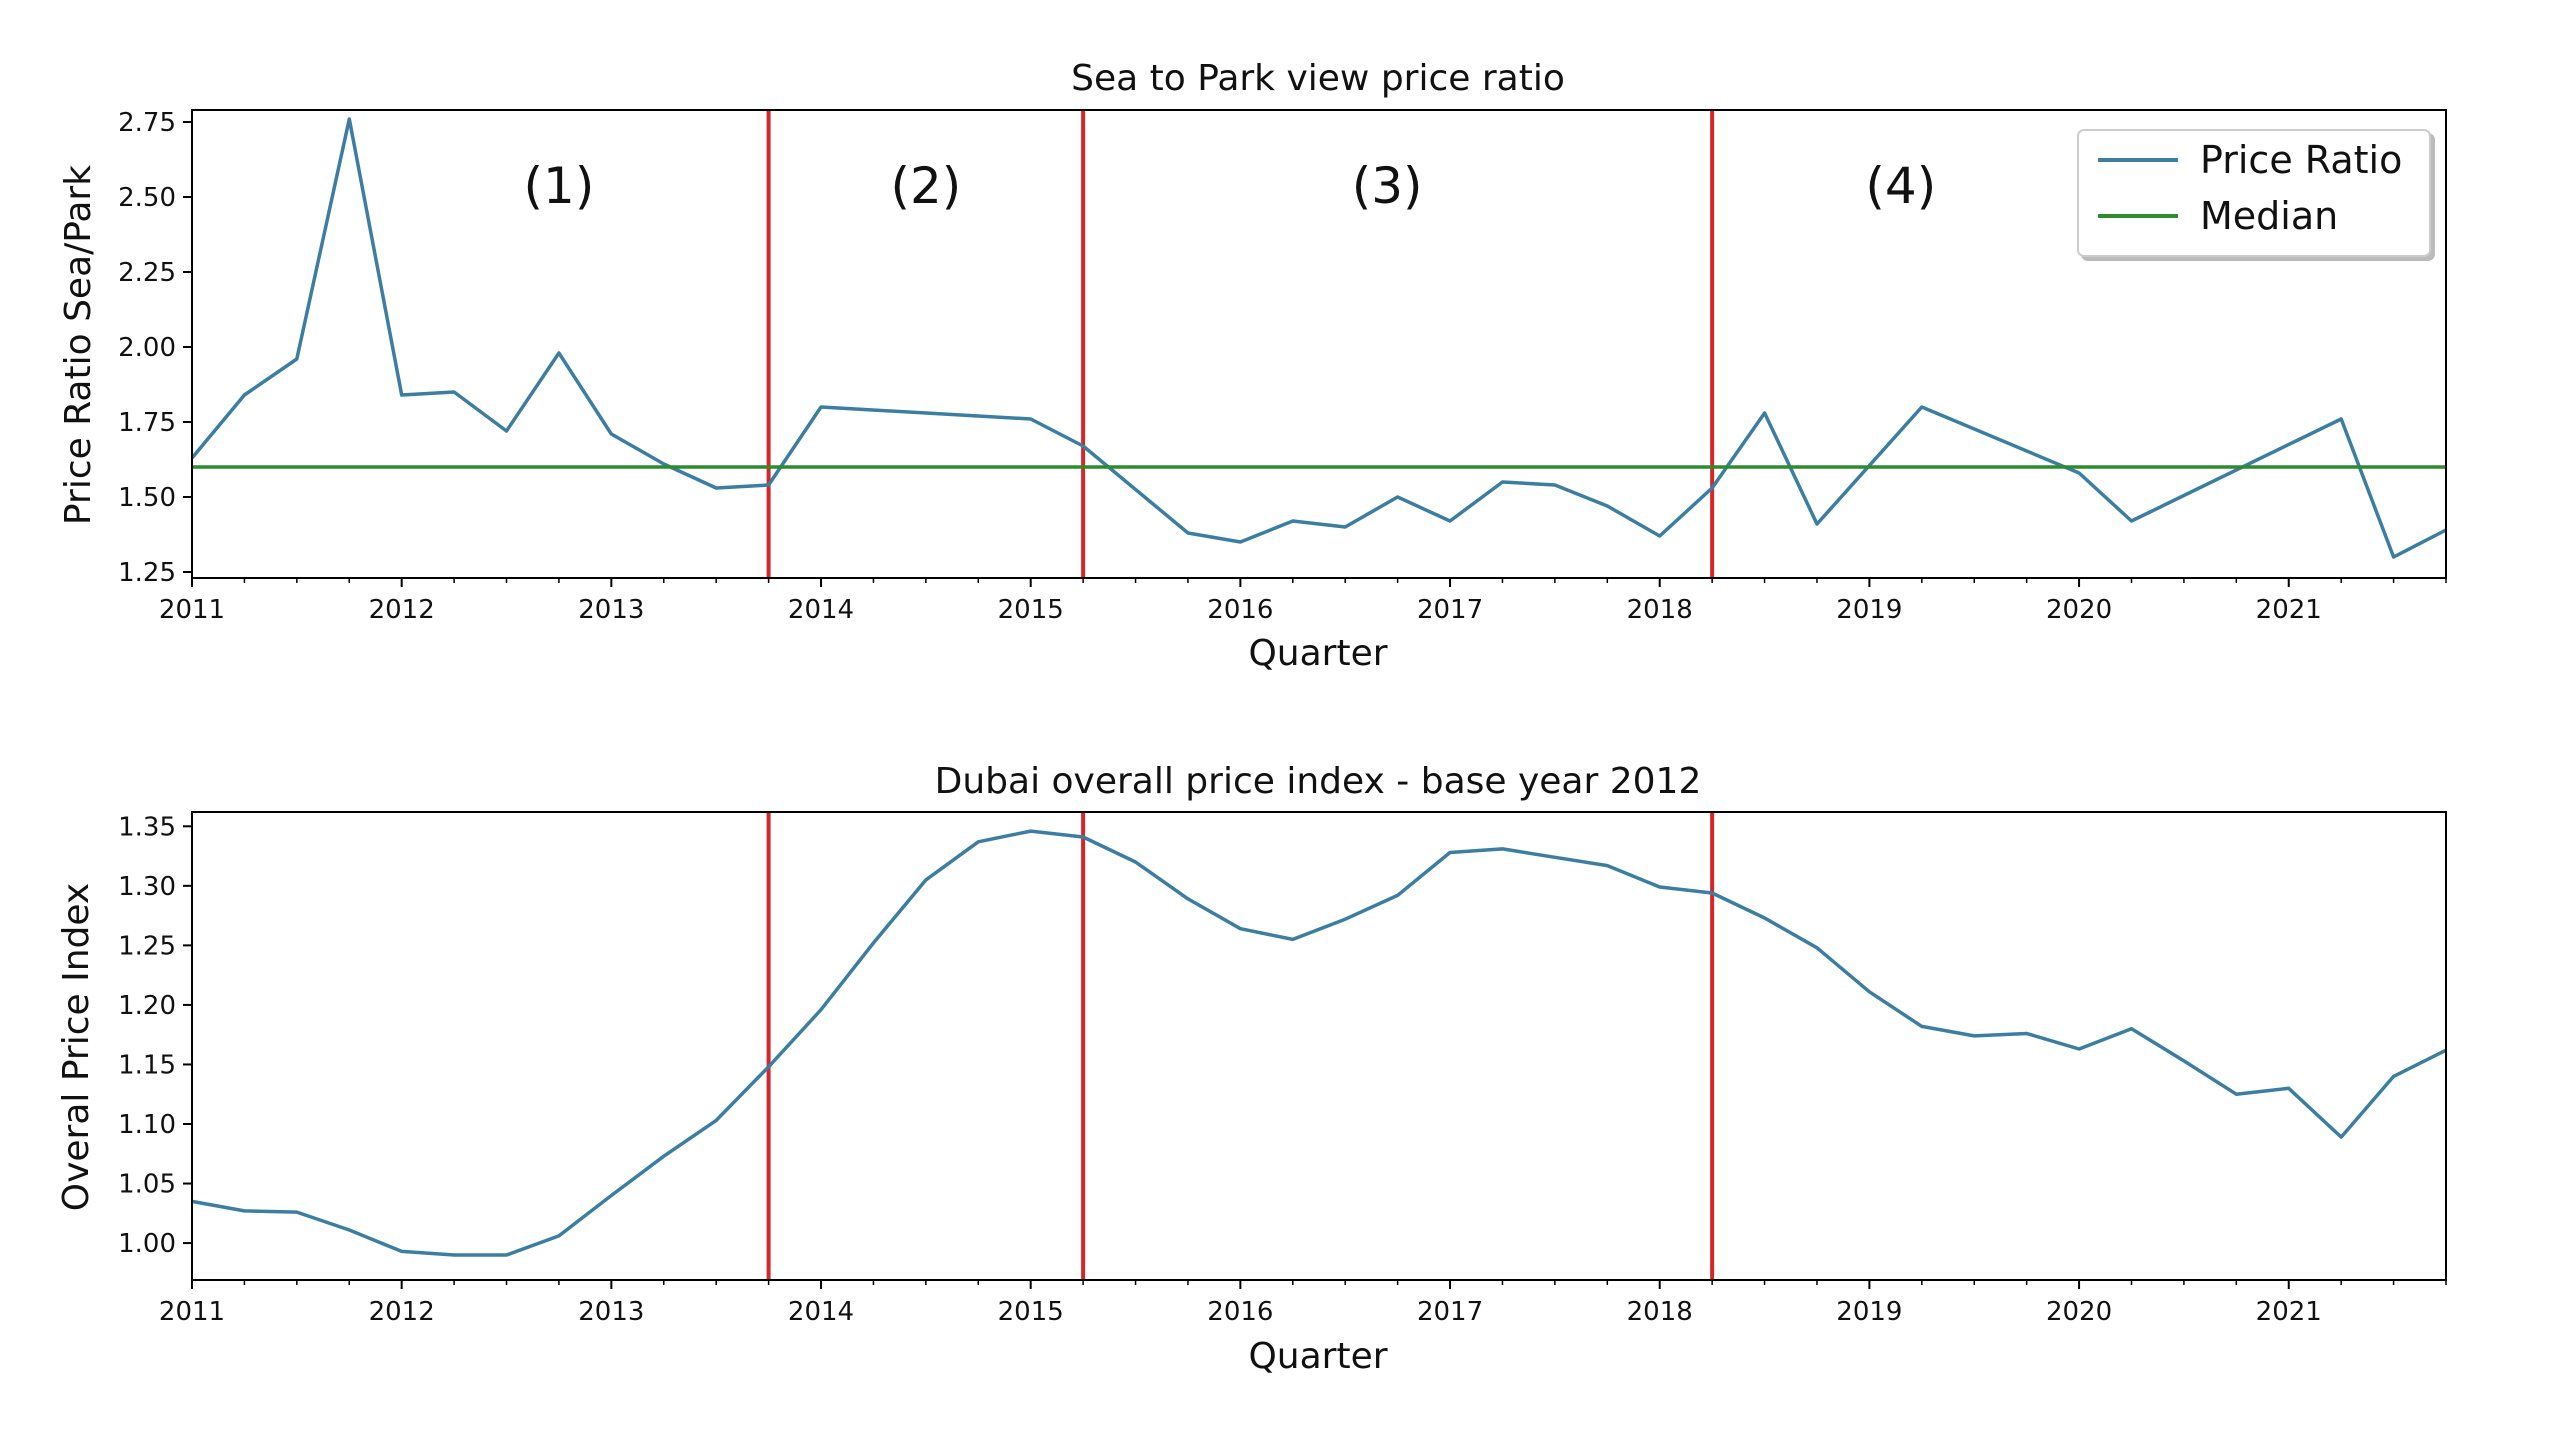 This screenshot has width=2560, height=1440. Describe the element at coordinates (147, 1185) in the screenshot. I see `y-tick-label: 1.05` at that location.